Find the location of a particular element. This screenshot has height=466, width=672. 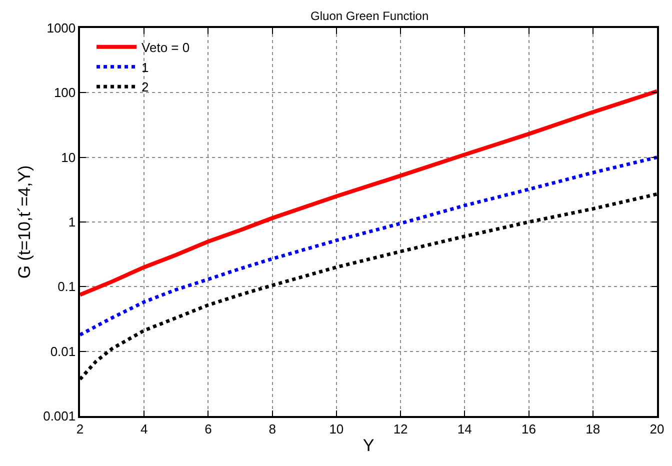

legend-label: Veto = 0 is located at coordinates (166, 47).